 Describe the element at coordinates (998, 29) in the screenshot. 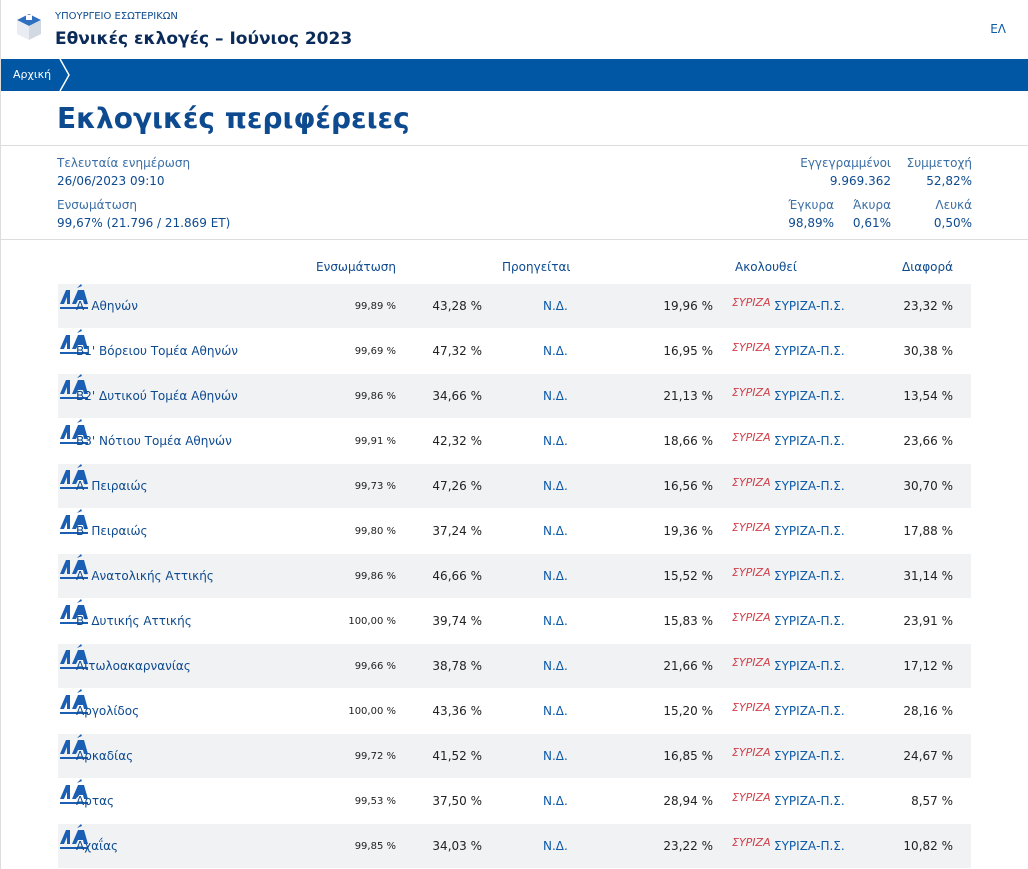

I see `language-switch: ΕΛ` at that location.